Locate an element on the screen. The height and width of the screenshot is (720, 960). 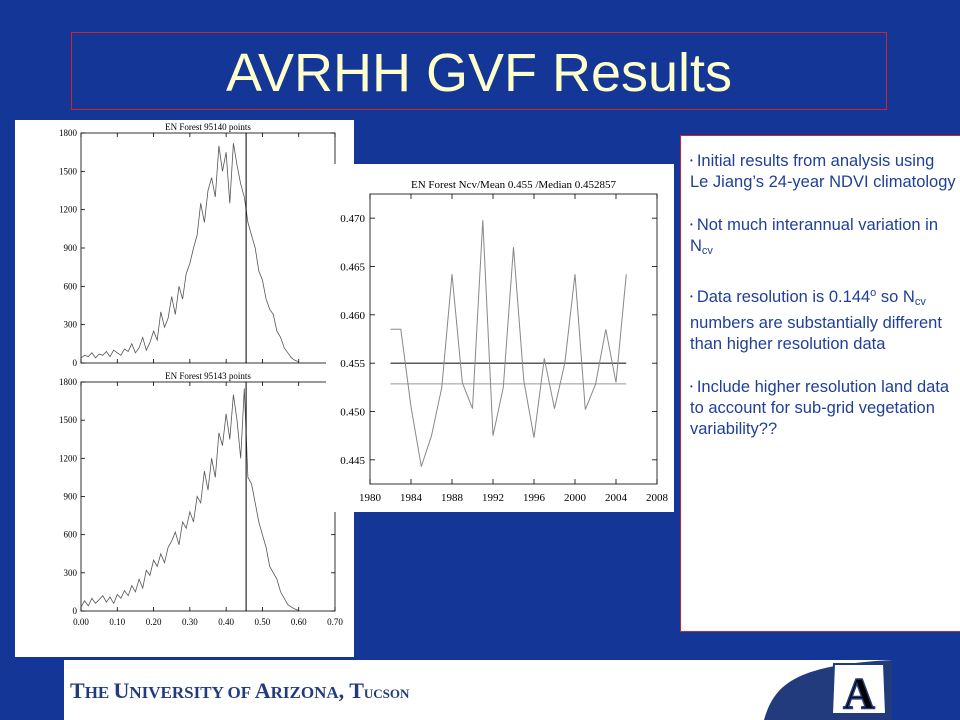
x-tick-label: 1980 is located at coordinates (370, 498).